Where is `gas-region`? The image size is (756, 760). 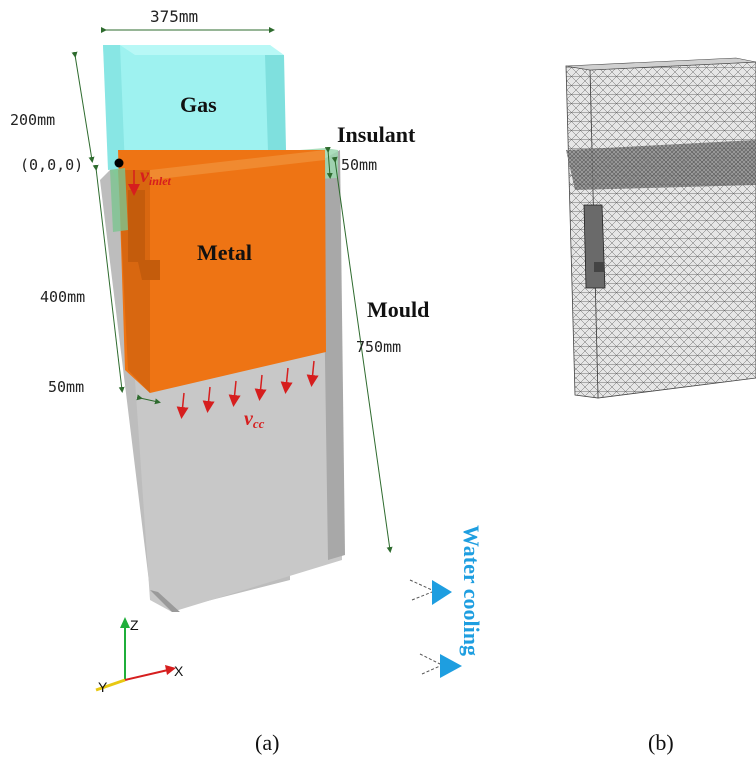 gas-region is located at coordinates (194, 107).